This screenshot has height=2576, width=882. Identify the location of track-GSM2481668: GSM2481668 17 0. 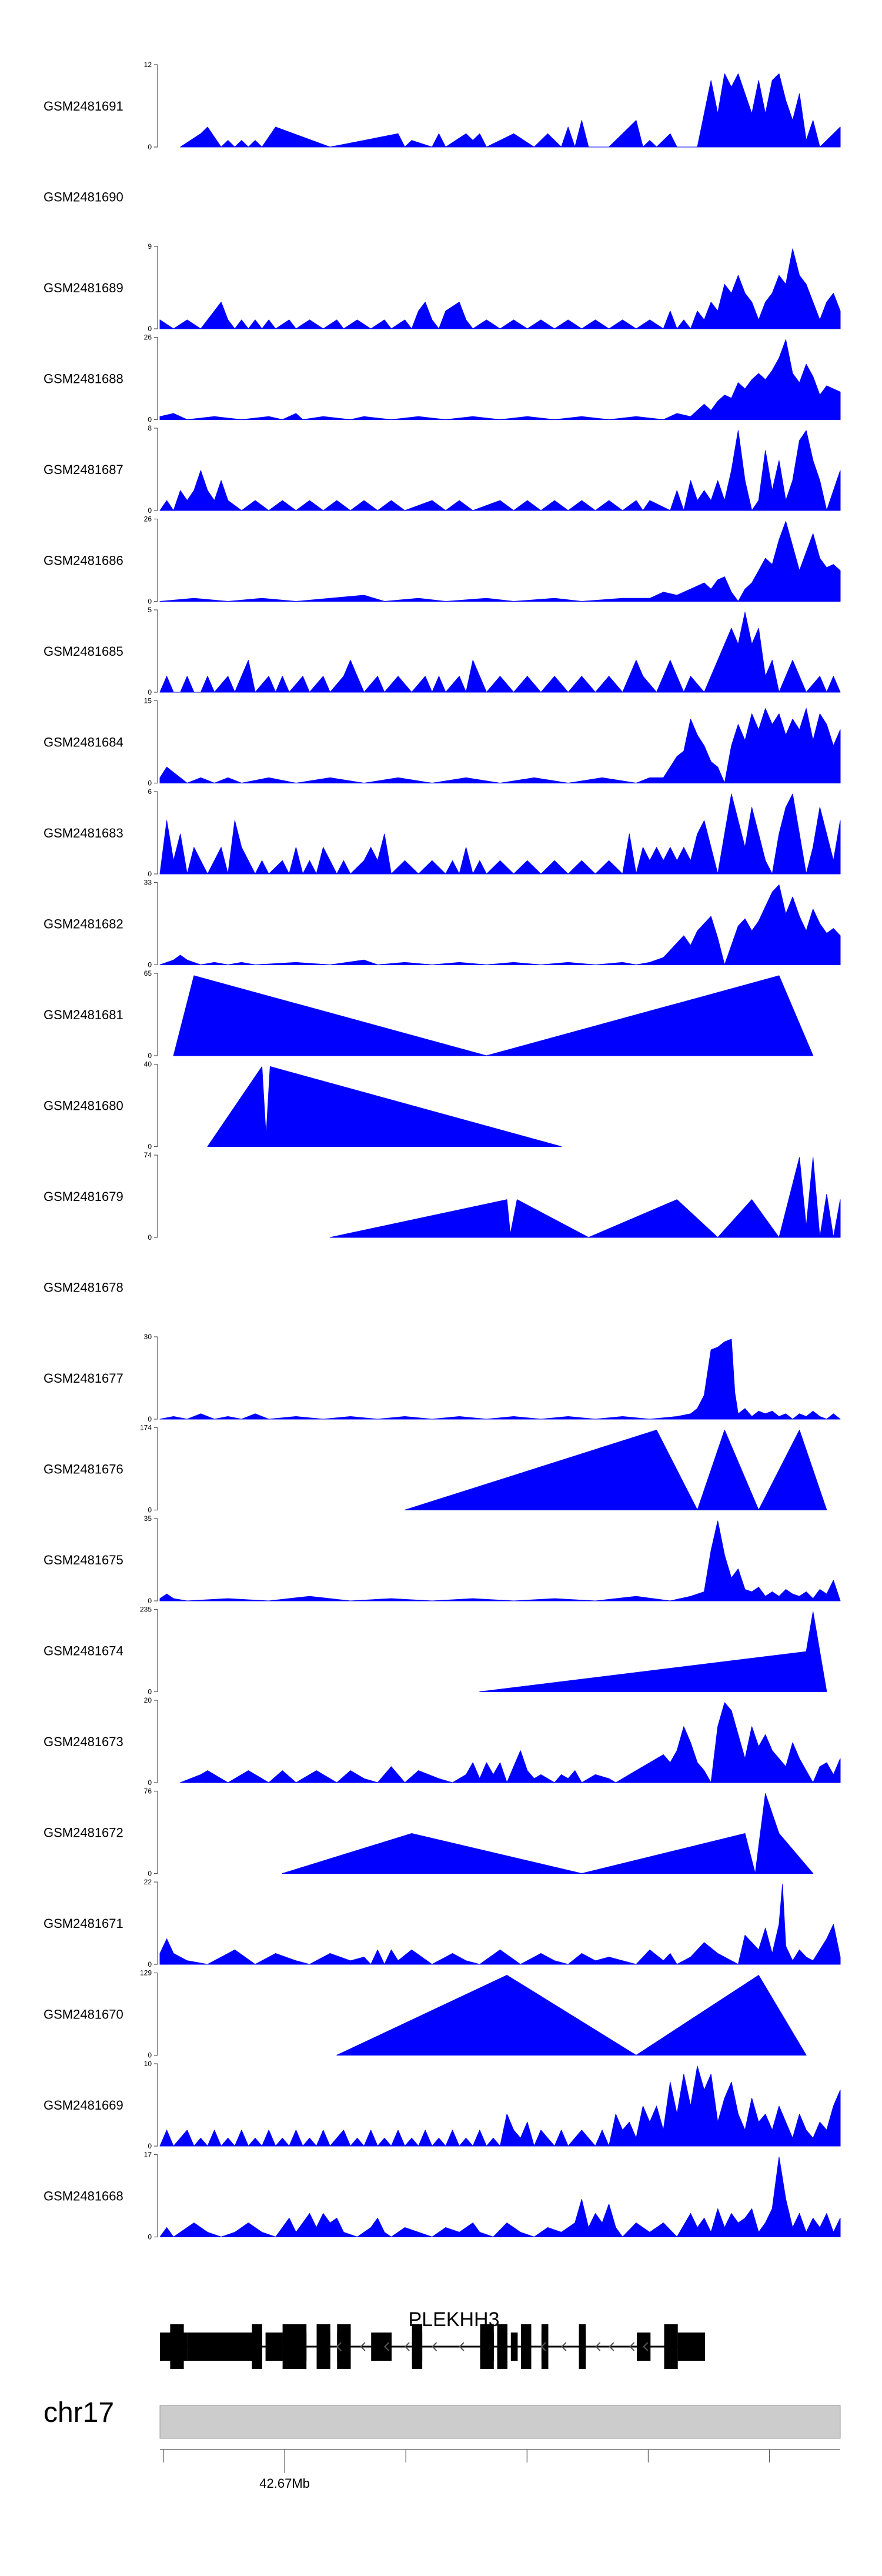
(442, 2196).